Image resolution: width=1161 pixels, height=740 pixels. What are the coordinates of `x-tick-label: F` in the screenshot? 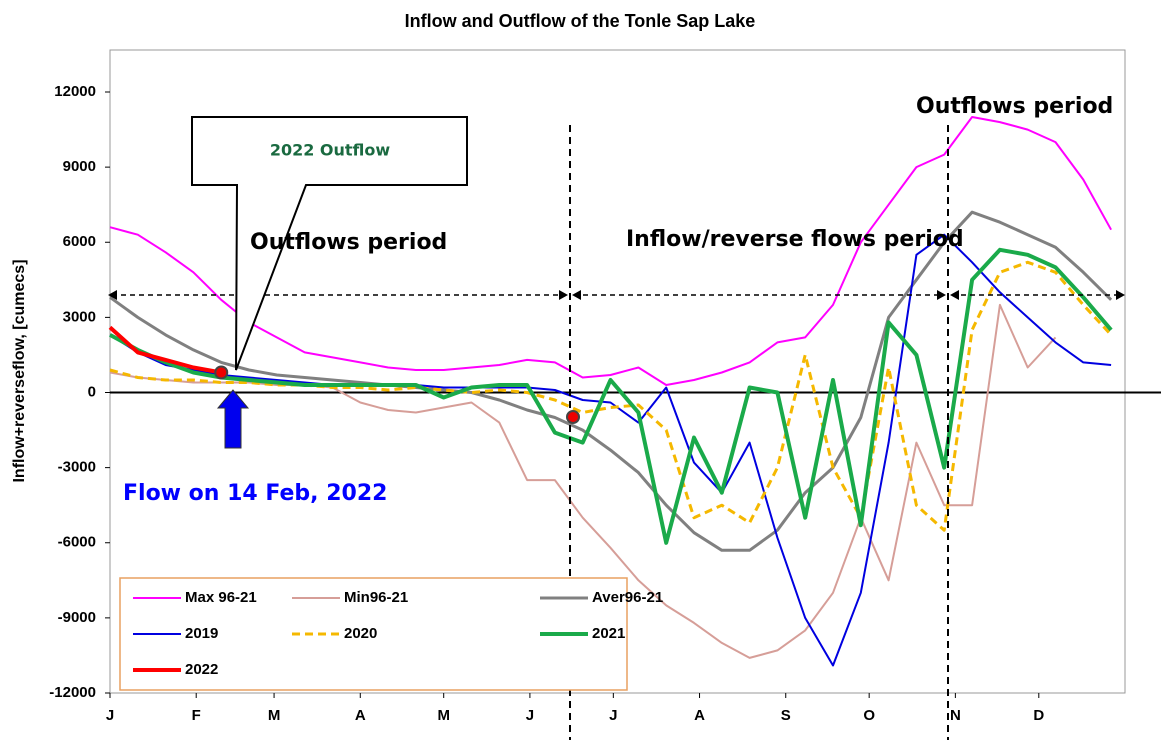 It's located at (196, 715).